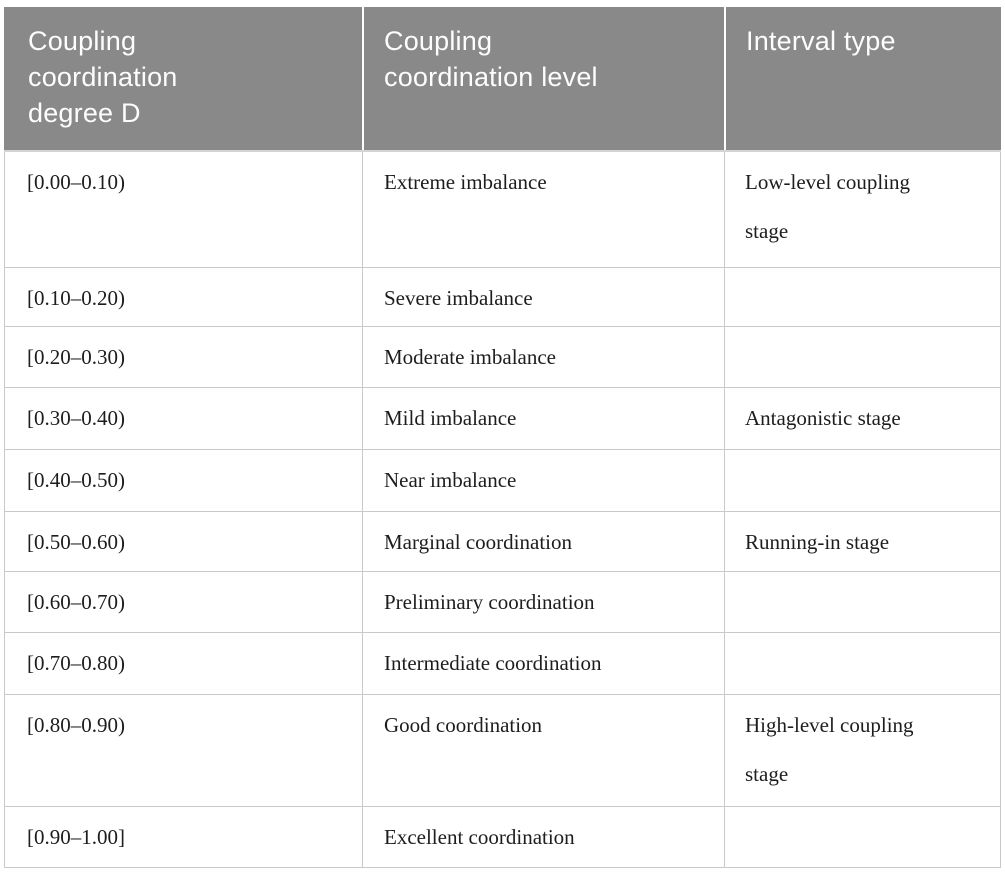 Image resolution: width=1005 pixels, height=888 pixels. What do you see at coordinates (862, 78) in the screenshot?
I see `column-header-interval-type: Interval type` at bounding box center [862, 78].